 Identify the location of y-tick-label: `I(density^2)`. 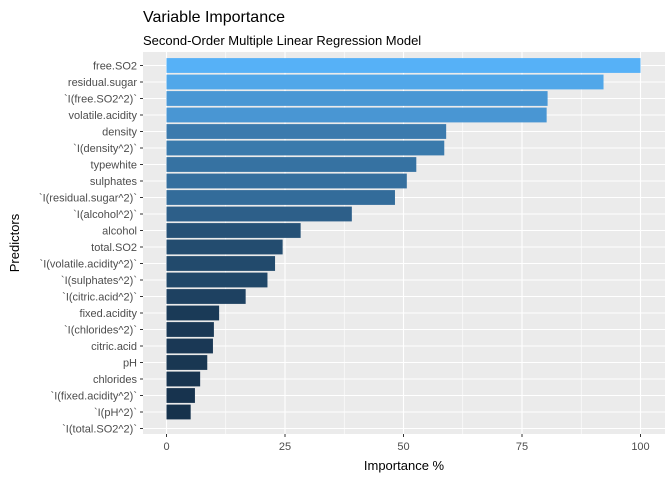
(105, 149).